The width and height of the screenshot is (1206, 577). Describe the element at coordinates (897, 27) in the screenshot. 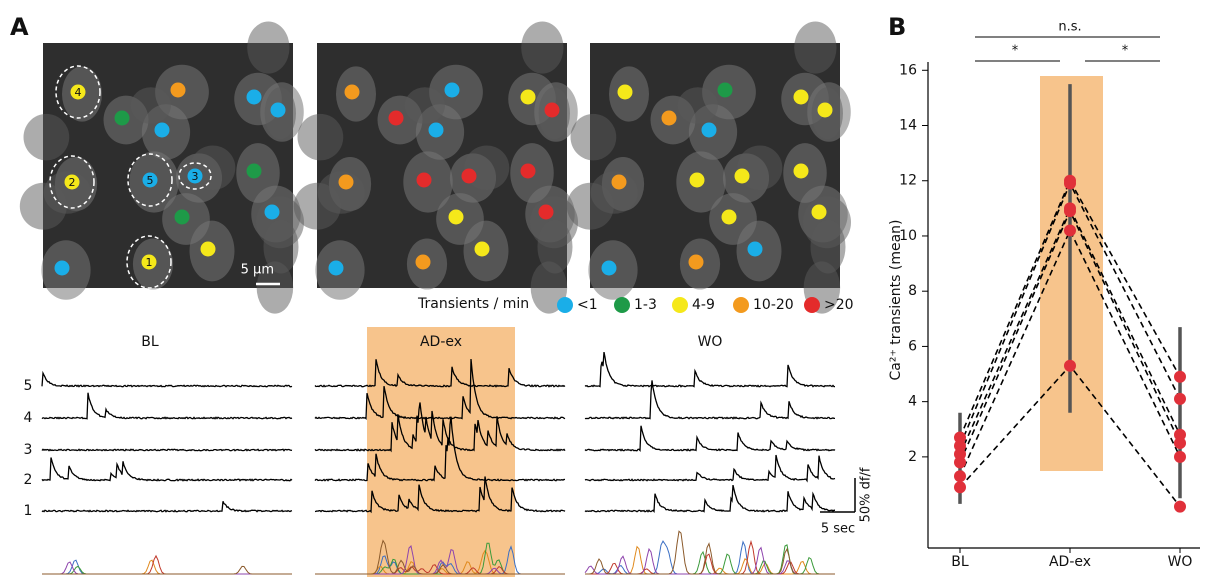

I see `panel-label: B` at that location.